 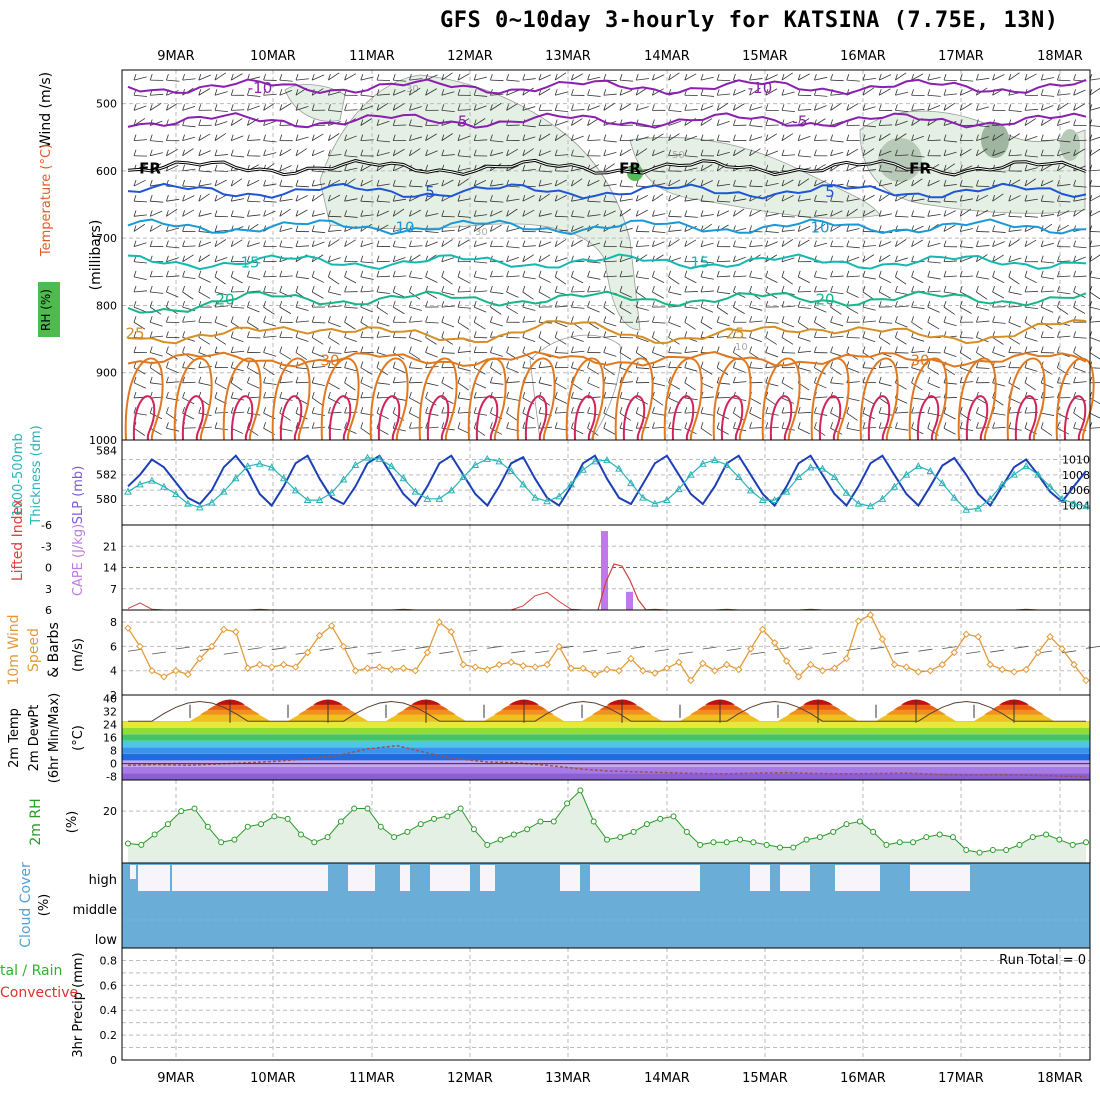 I want to click on rh-contour-label: 30, so click(x=481, y=232).